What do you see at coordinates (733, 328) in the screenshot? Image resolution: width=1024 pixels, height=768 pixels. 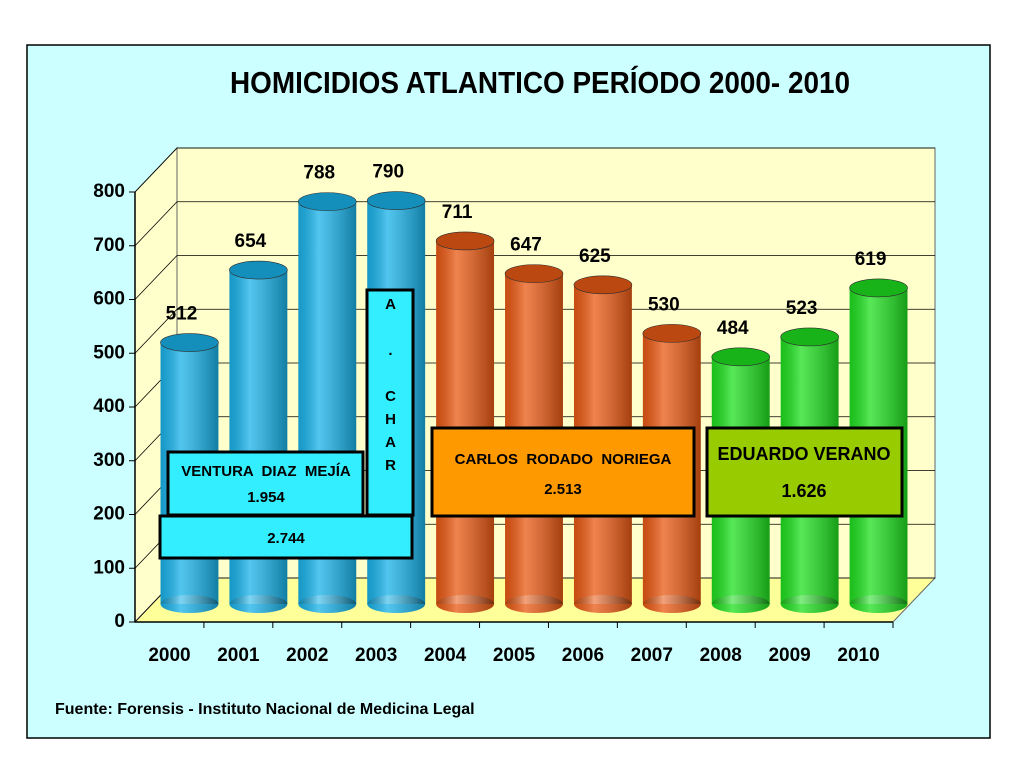 I see `value-label: 484` at bounding box center [733, 328].